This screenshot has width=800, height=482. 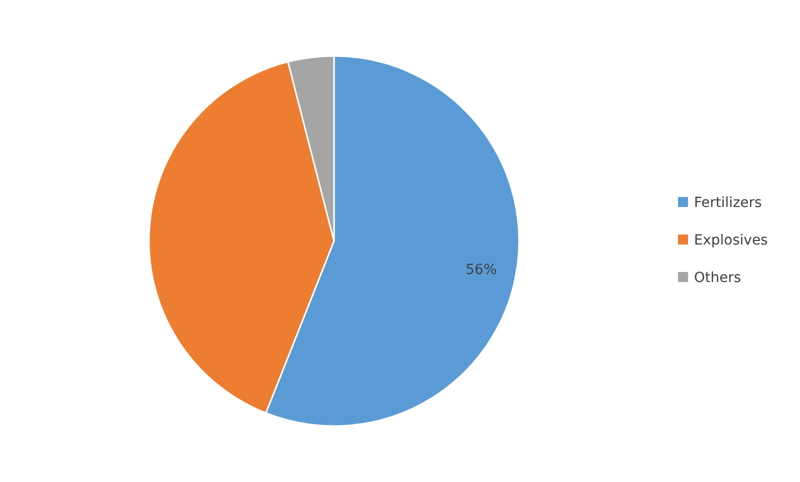 What do you see at coordinates (731, 240) in the screenshot?
I see `legend-label: Explosives` at bounding box center [731, 240].